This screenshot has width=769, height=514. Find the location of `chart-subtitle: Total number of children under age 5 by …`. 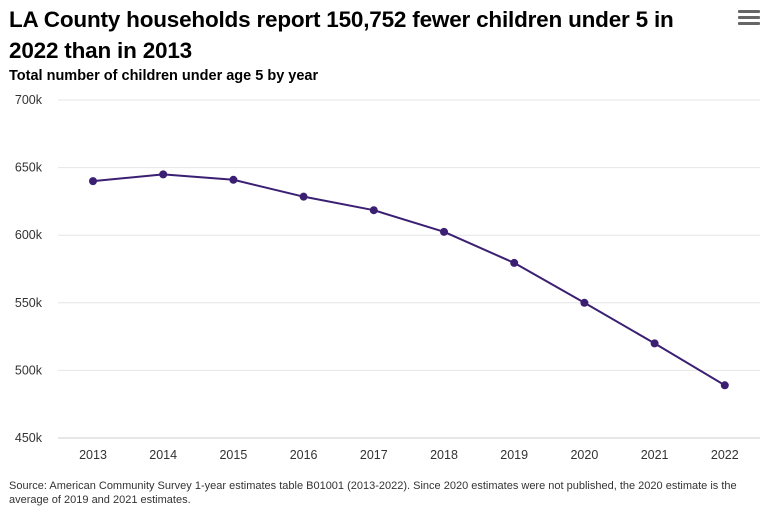

chart-subtitle: Total number of children under age 5 by … is located at coordinates (164, 76).